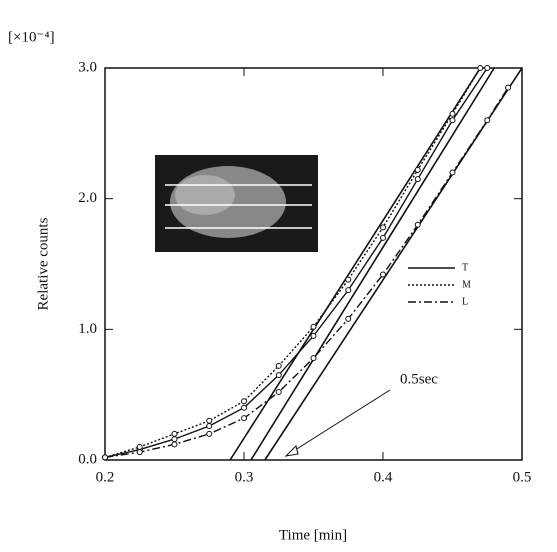 The width and height of the screenshot is (557, 552). Describe the element at coordinates (31, 37) in the screenshot. I see `y-multiplier: [×10⁻⁴]` at that location.